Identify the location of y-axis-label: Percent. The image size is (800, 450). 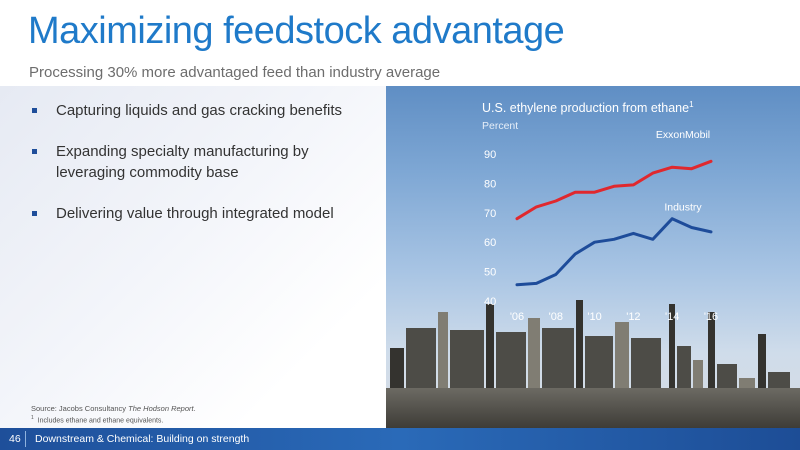
(500, 126).